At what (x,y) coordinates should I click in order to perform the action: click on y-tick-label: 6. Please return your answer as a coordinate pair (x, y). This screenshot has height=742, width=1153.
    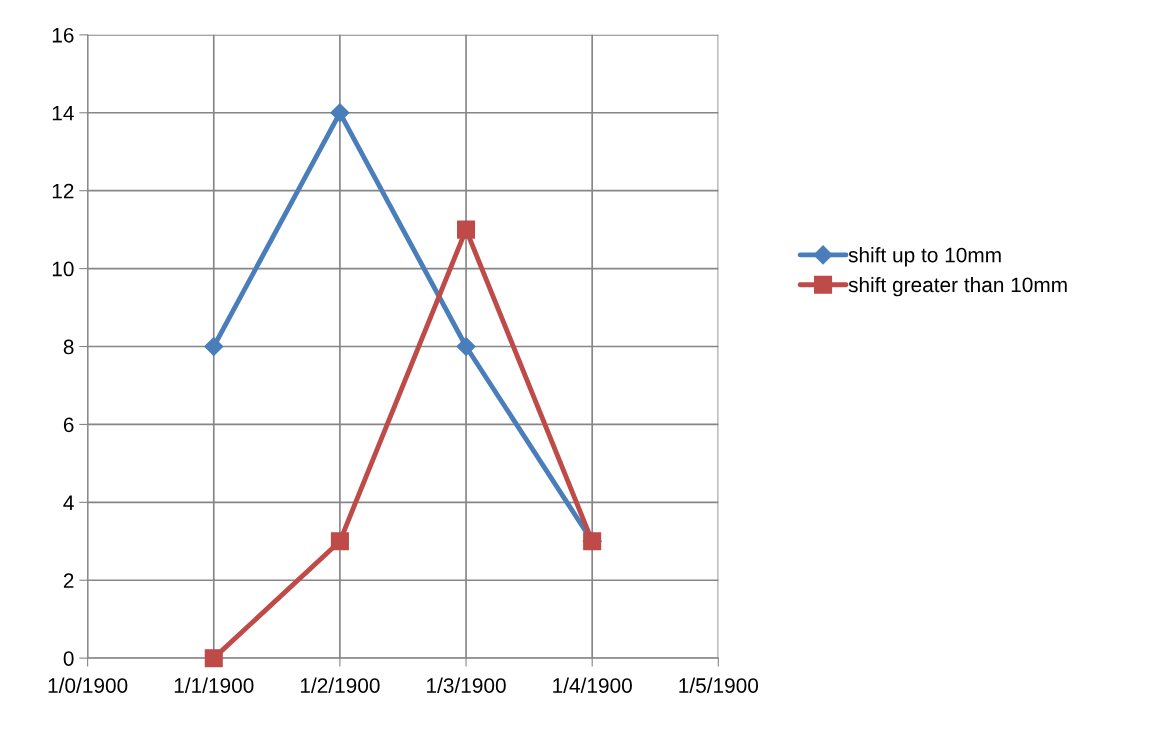
    Looking at the image, I should click on (68, 425).